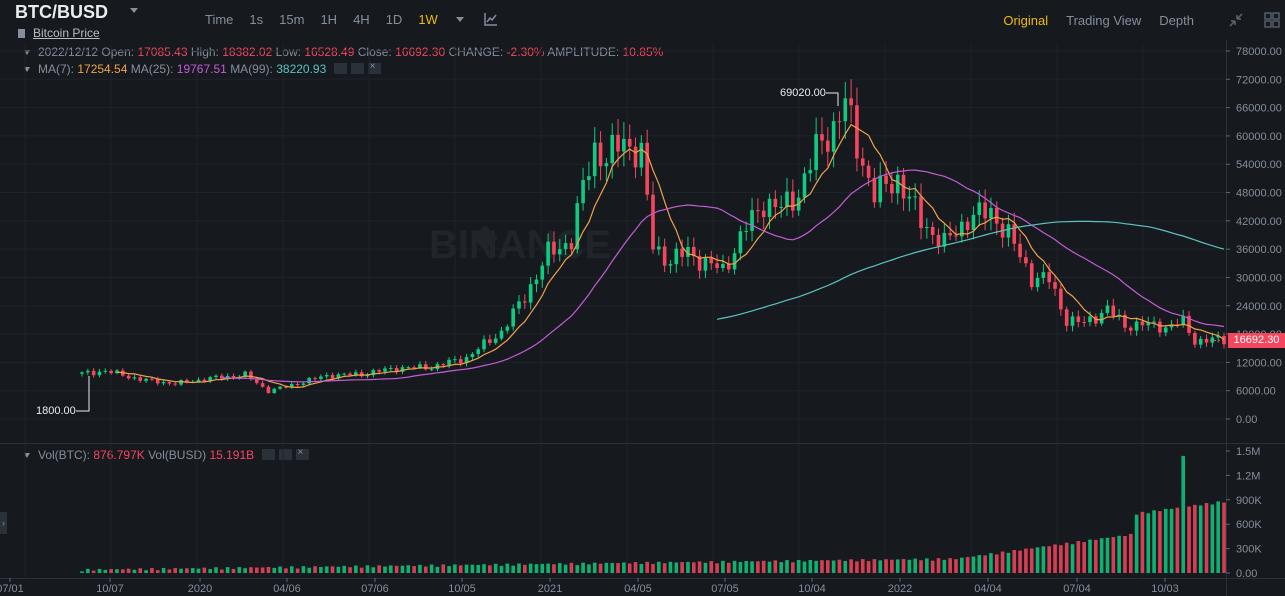  Describe the element at coordinates (66, 33) in the screenshot. I see `subtitle-text: Bitcoin Price` at that location.